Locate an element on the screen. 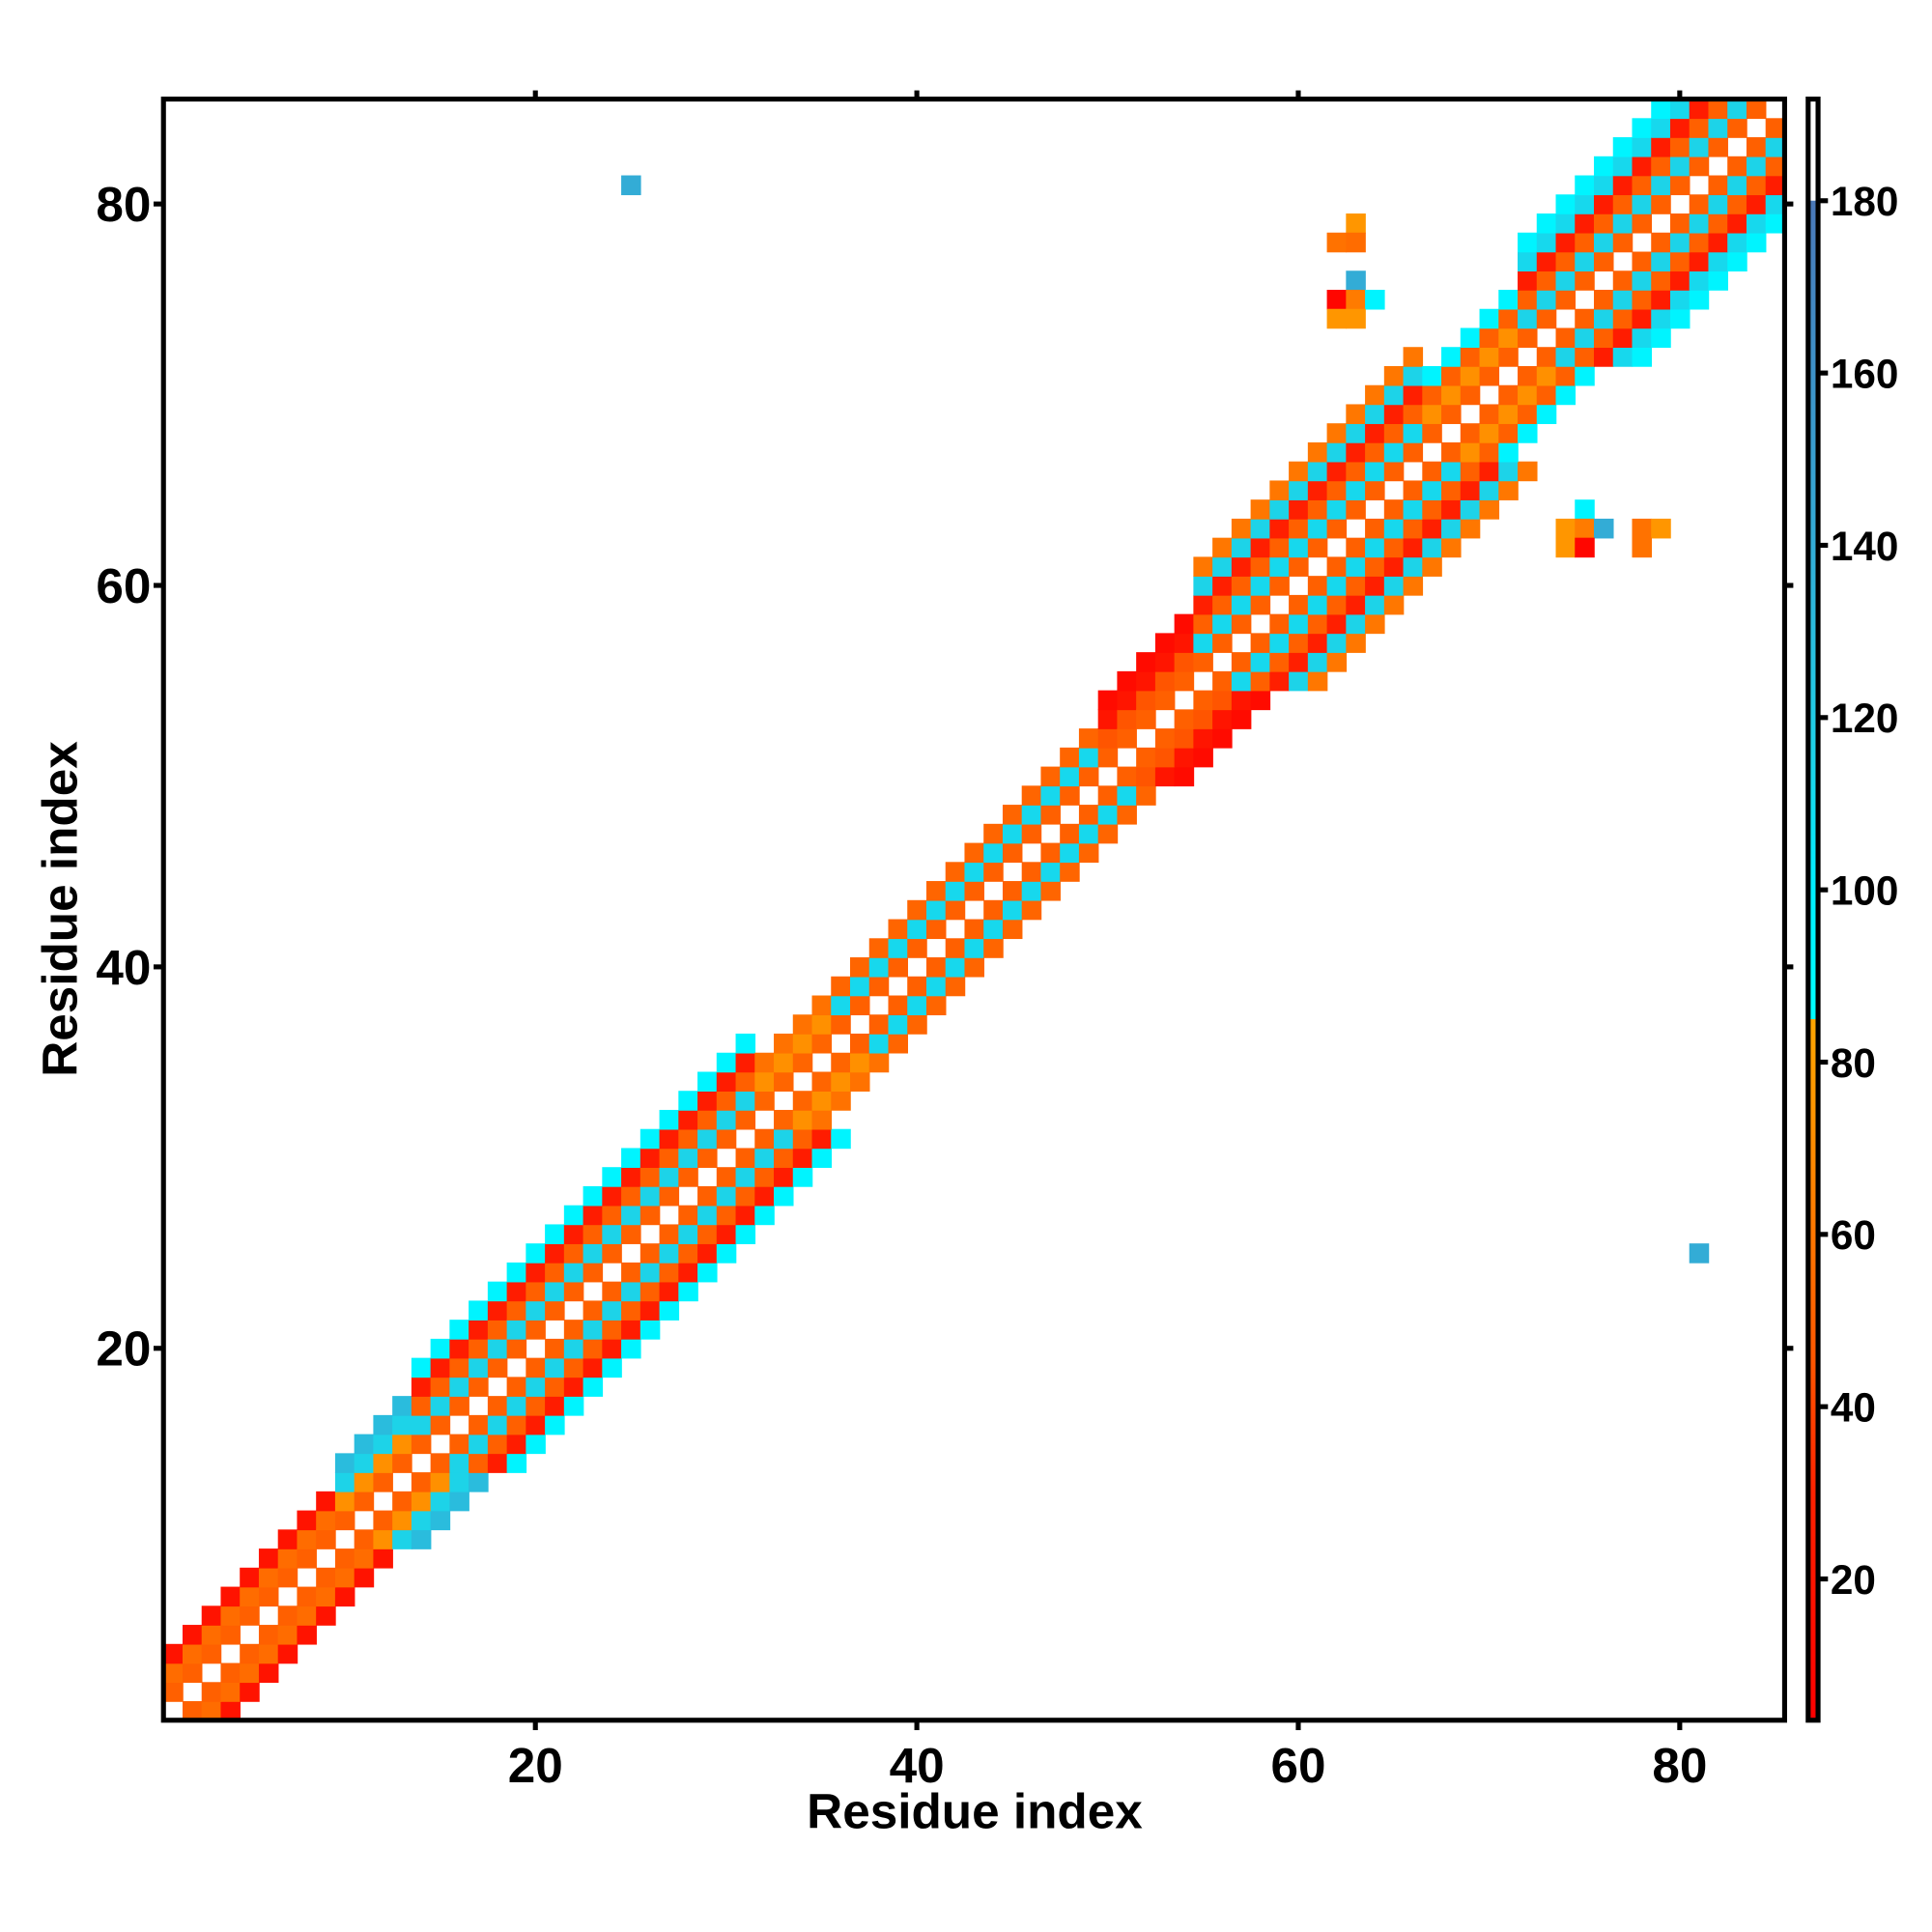  colorbar-tick-label: 40 is located at coordinates (1853, 1408).